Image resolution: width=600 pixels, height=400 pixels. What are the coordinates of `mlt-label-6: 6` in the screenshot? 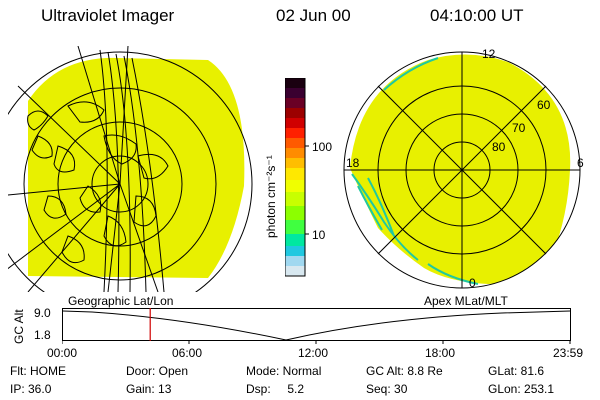 It's located at (580, 163).